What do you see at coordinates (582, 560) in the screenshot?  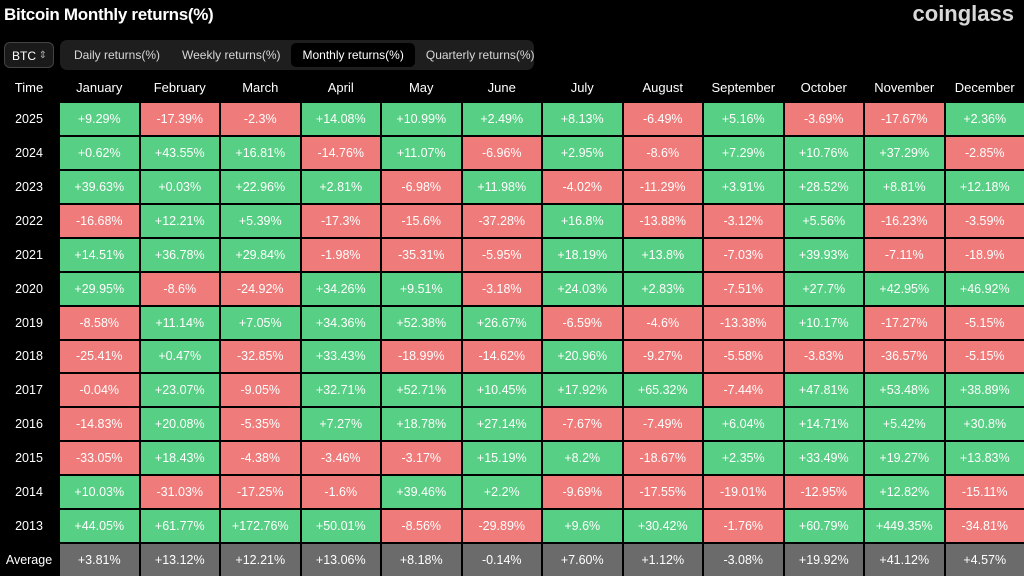 I see `average-cell: +7.60%` at bounding box center [582, 560].